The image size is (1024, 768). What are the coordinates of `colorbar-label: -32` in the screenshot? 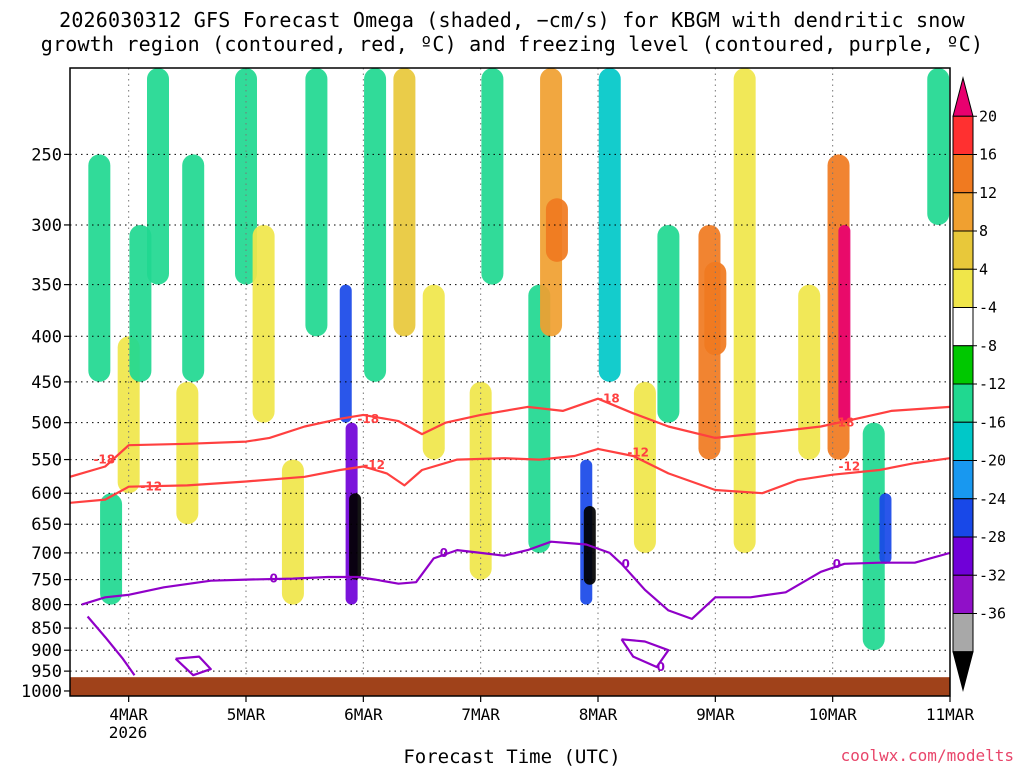 It's located at (992, 575).